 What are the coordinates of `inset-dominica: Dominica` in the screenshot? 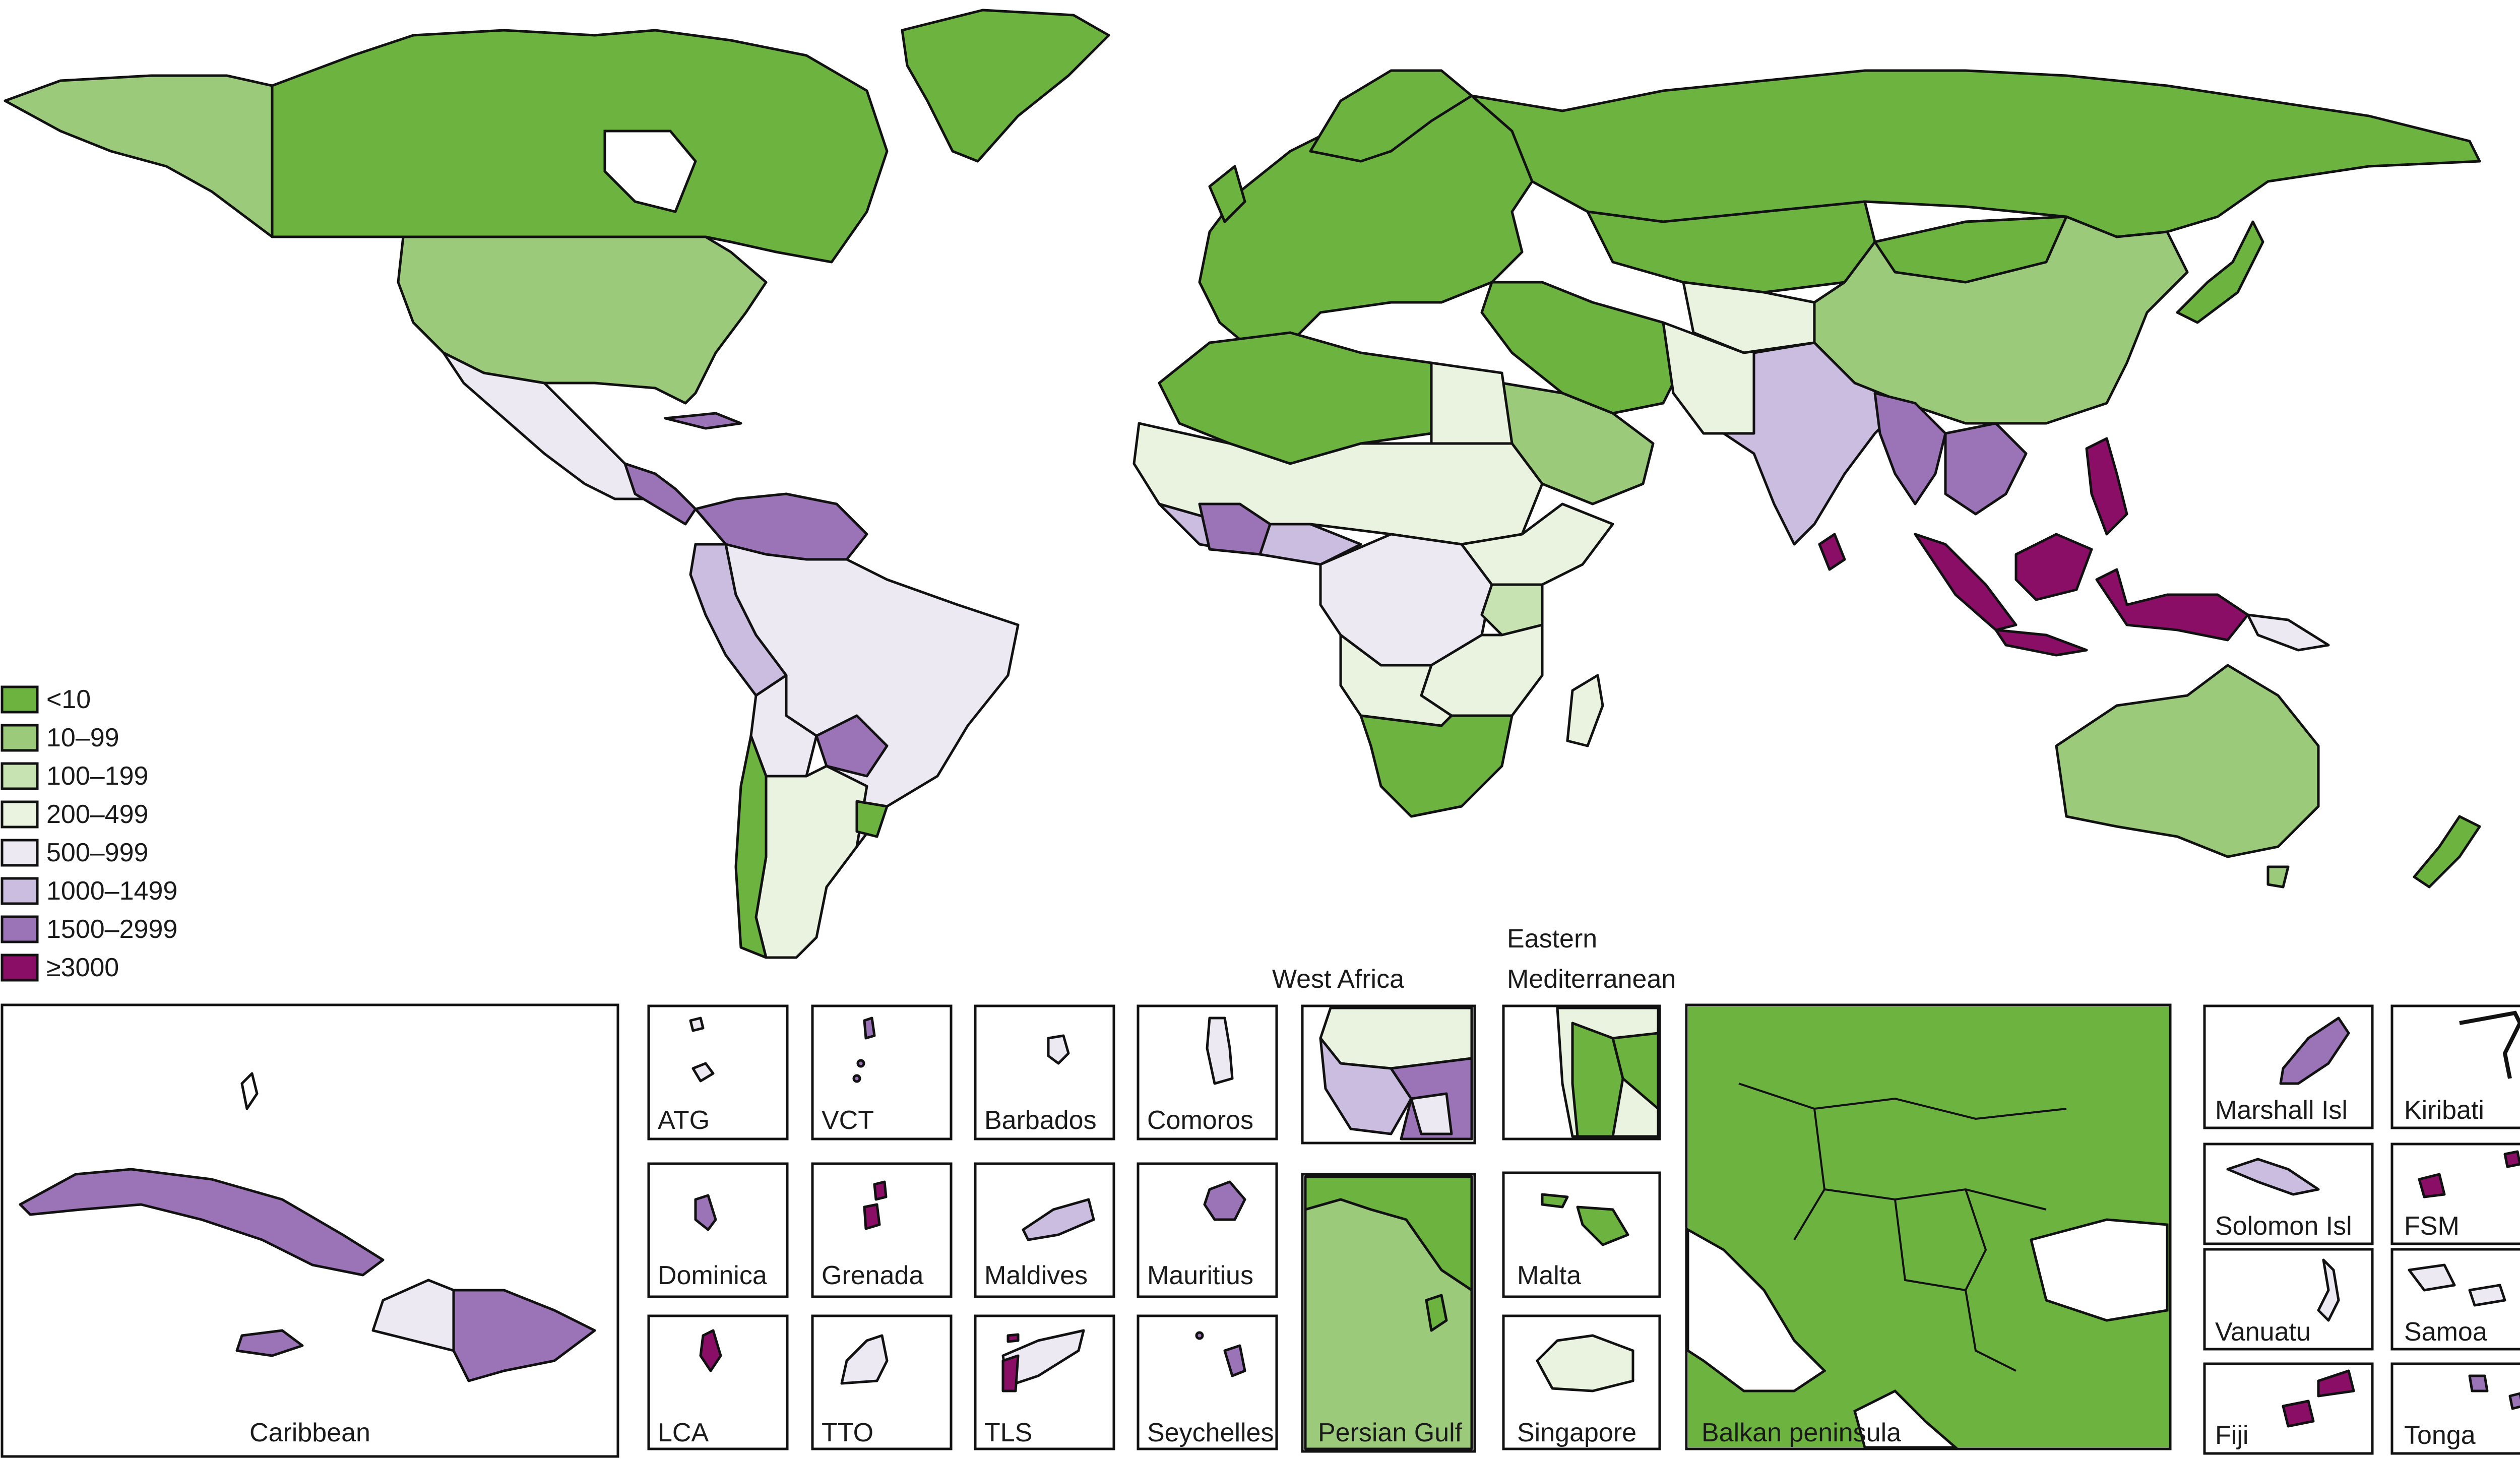 It's located at (718, 1230).